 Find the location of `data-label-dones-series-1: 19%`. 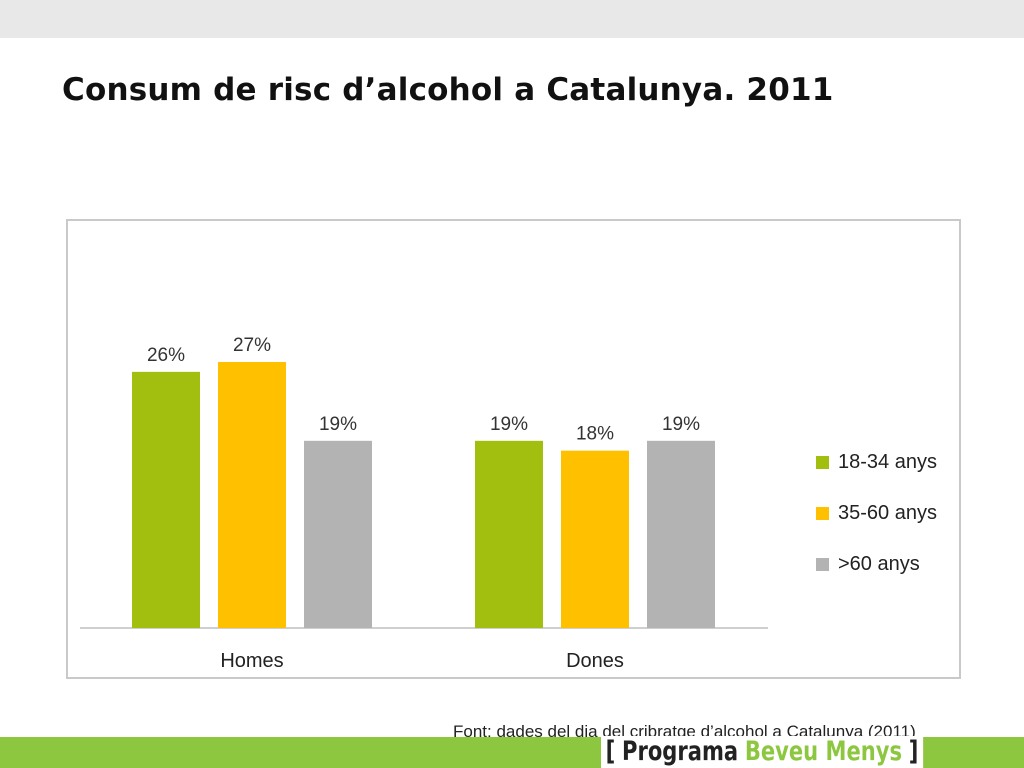

data-label-dones-series-1: 19% is located at coordinates (509, 424).